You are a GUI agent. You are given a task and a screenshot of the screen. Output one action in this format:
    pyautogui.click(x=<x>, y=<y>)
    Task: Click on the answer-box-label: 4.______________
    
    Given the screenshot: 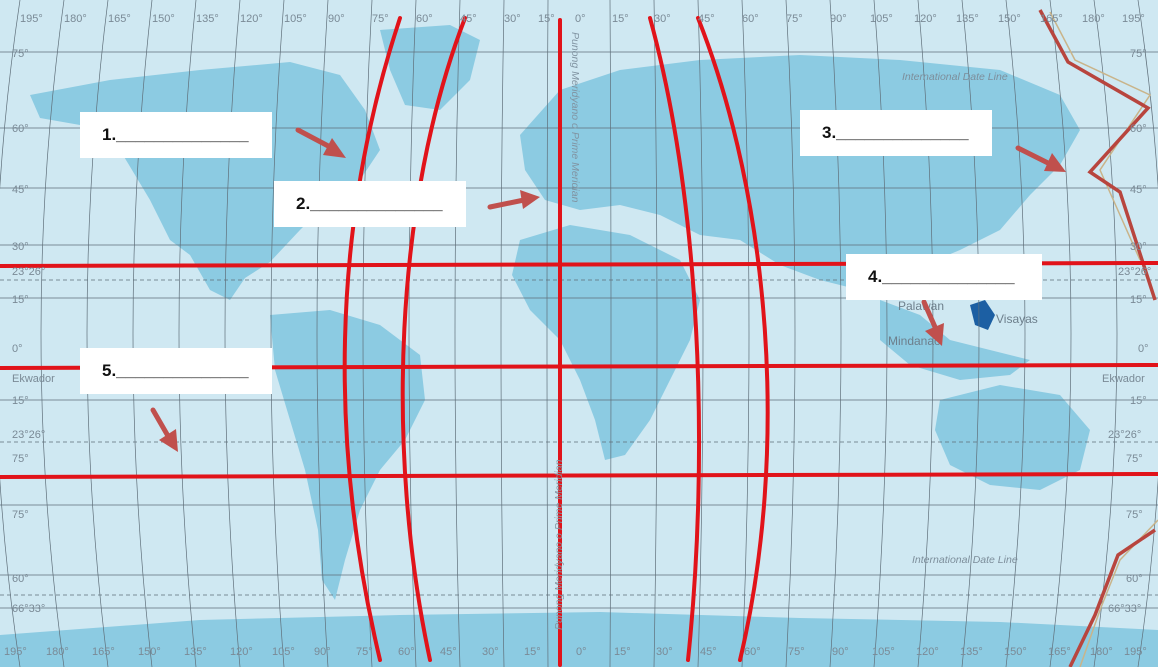 What is the action you would take?
    pyautogui.click(x=941, y=276)
    